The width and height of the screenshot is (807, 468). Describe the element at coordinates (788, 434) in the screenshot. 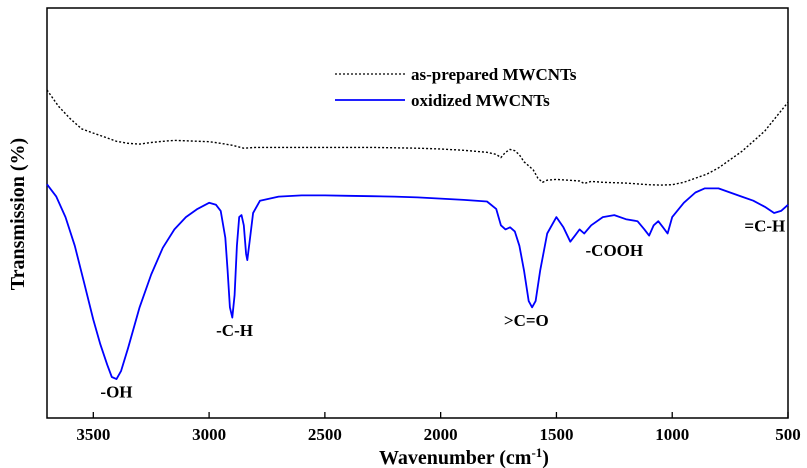

I see `x-tick-label-500: 500` at that location.